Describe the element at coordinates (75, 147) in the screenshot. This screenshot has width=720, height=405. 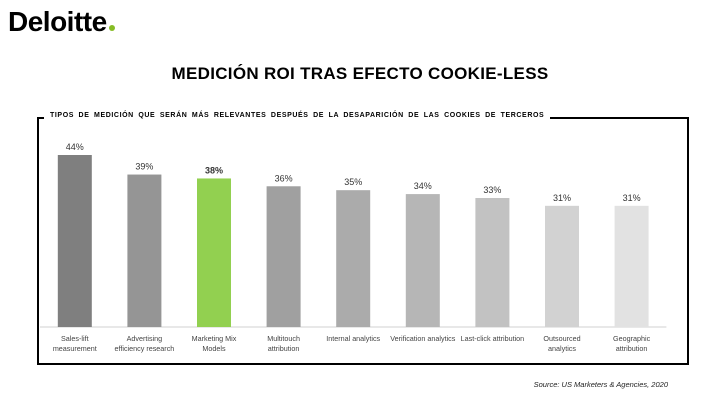
I see `value-label-0: 44%` at that location.